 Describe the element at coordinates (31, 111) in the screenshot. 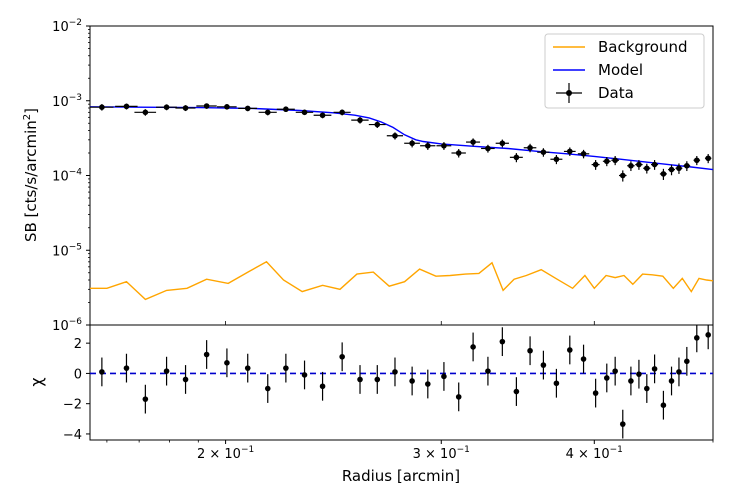

I see `ylabel-suffix: ]` at that location.